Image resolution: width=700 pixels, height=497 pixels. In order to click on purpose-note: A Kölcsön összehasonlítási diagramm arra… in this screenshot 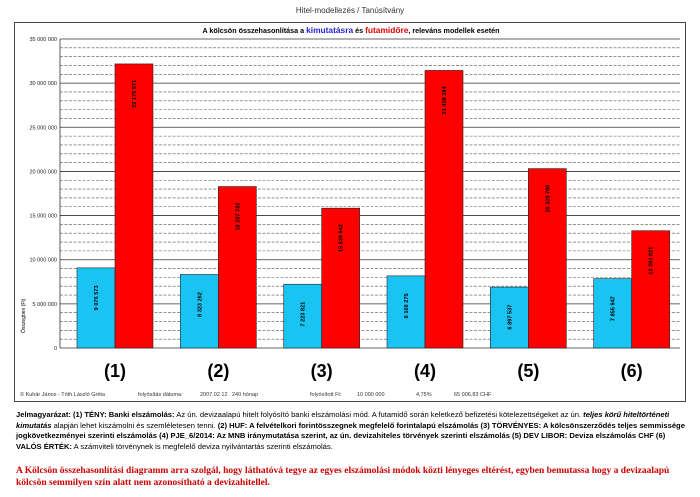, I will do `click(343, 477)`.